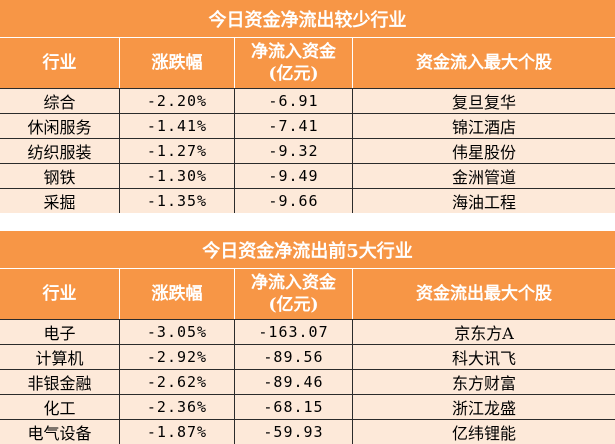  Describe the element at coordinates (177, 126) in the screenshot. I see `cell-change: -1.41%` at that location.